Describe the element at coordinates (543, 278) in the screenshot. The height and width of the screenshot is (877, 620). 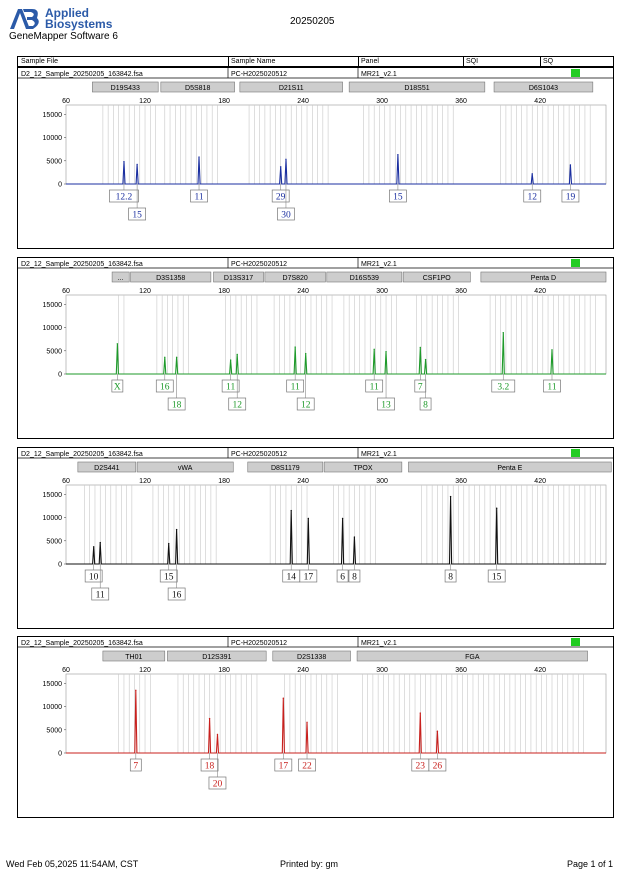
I see `marker-label: Penta D` at that location.